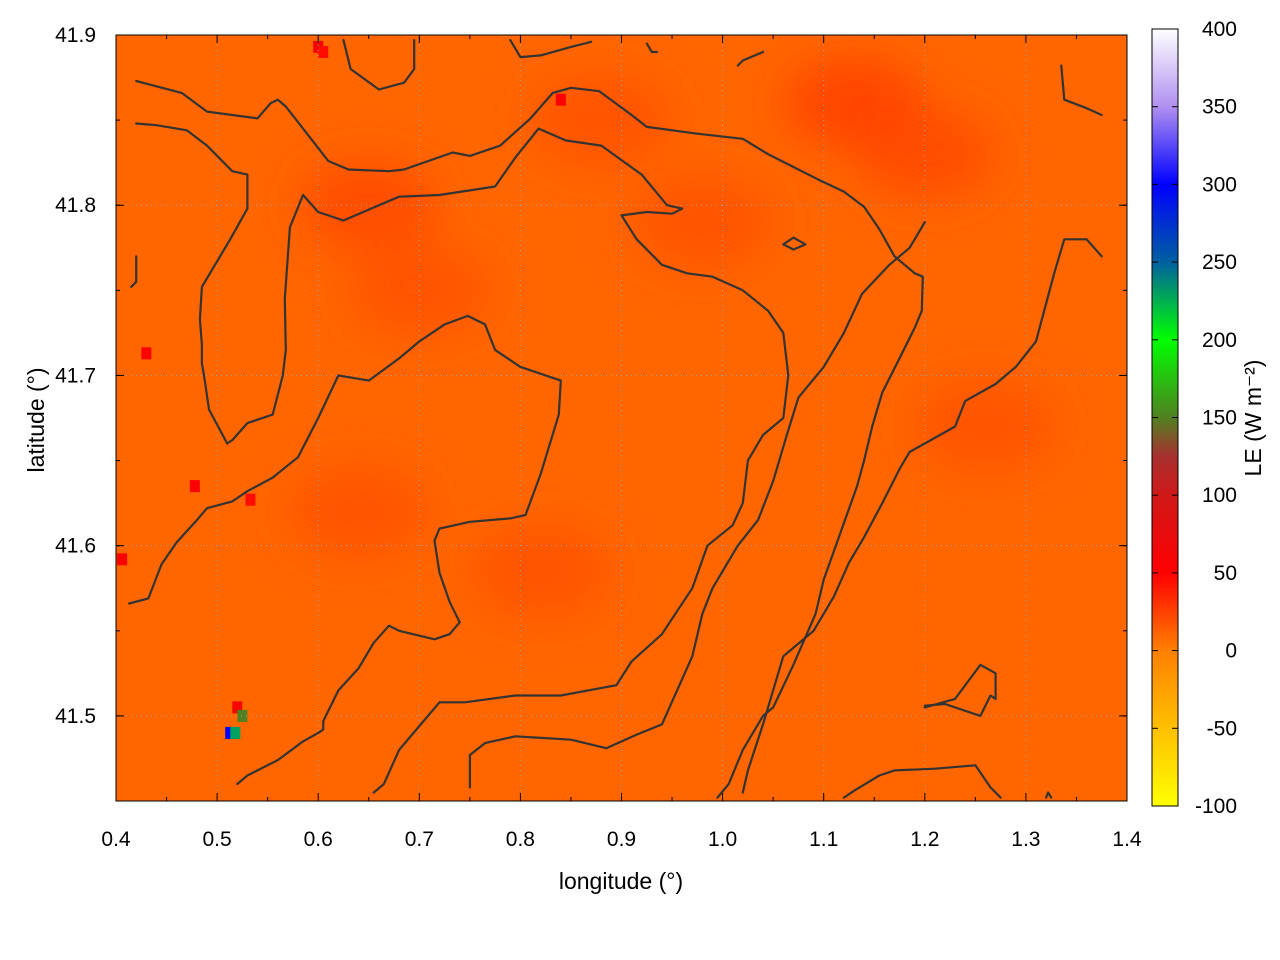 The width and height of the screenshot is (1280, 960). I want to click on x-tick-label: 0.4, so click(116, 839).